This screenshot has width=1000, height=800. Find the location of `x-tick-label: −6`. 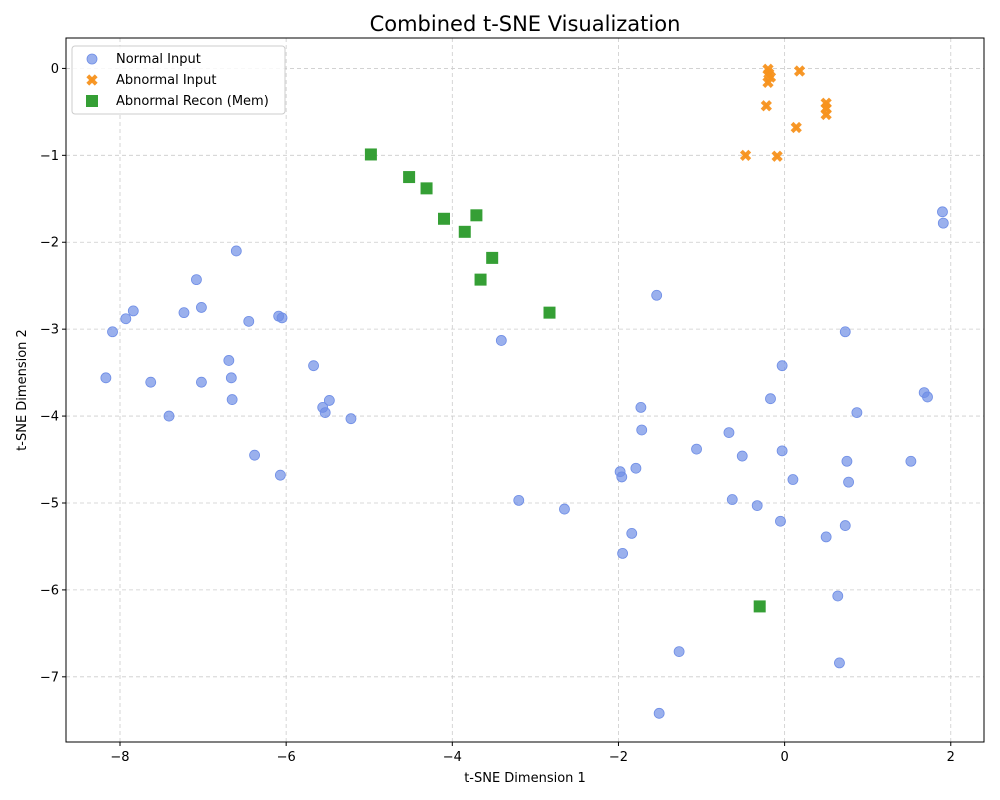

x-tick-label: −6 is located at coordinates (286, 757).